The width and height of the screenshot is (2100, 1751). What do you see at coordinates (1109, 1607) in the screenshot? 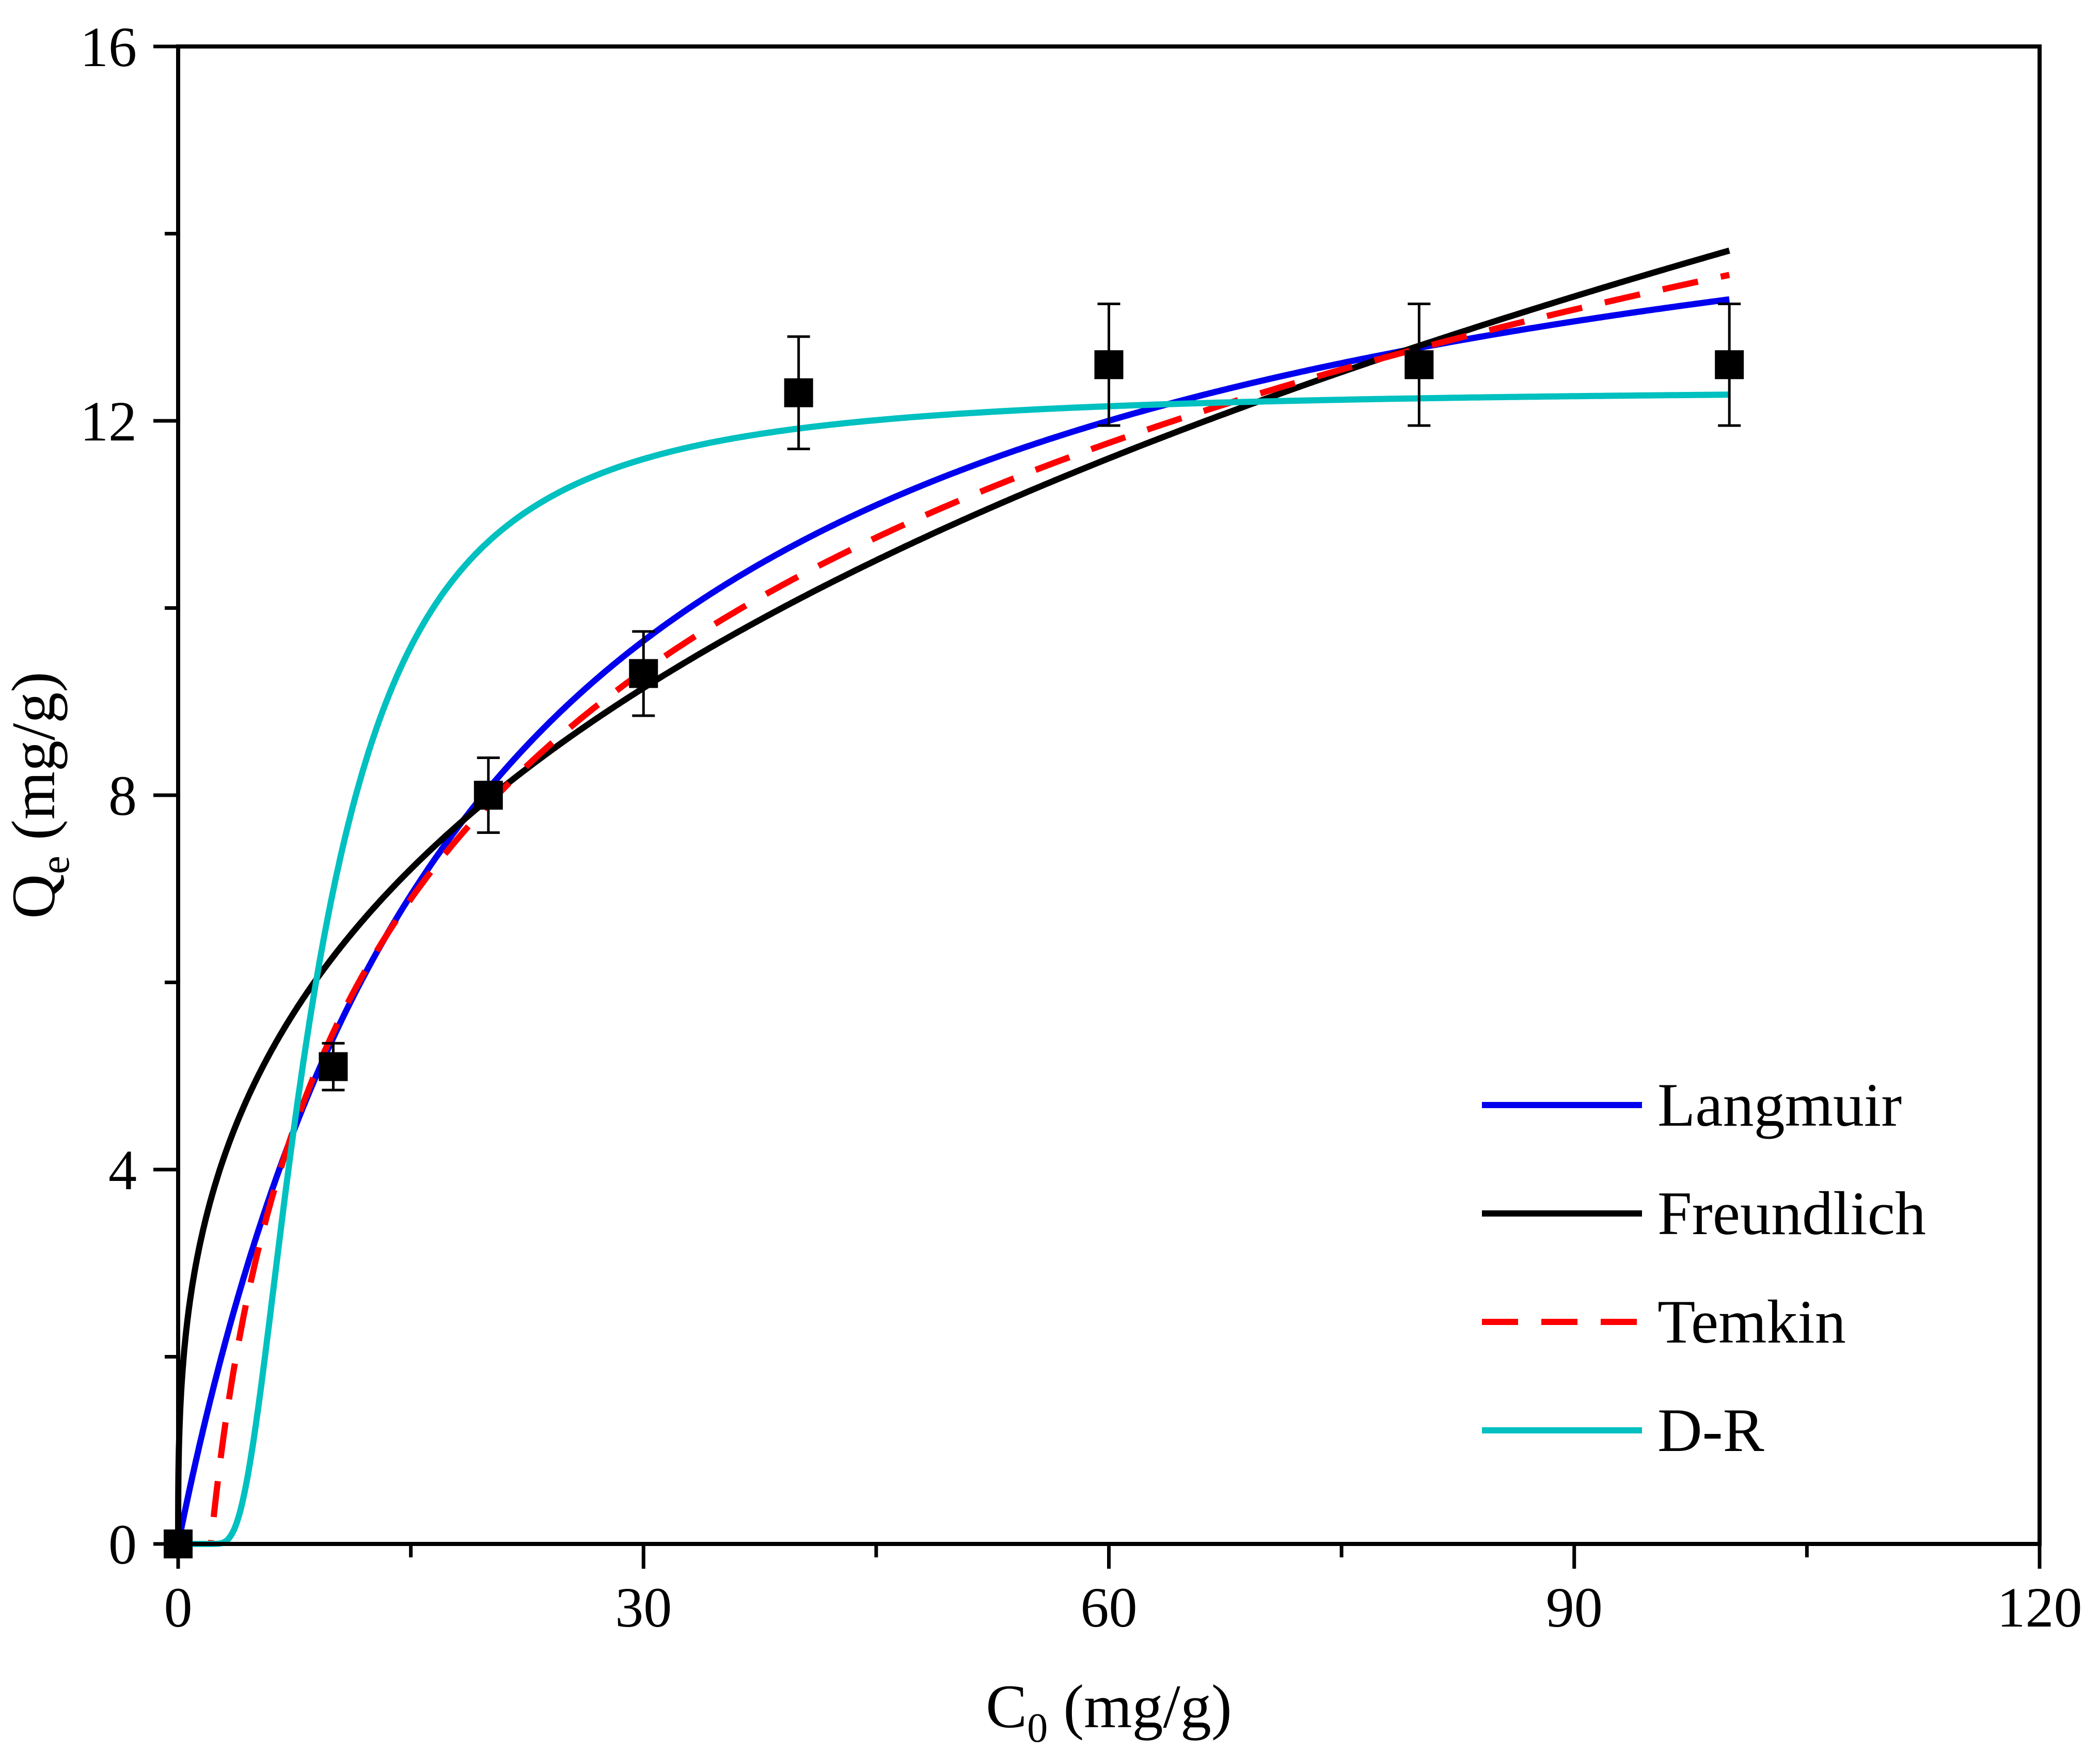
I see `x-tick-label: 60` at bounding box center [1109, 1607].